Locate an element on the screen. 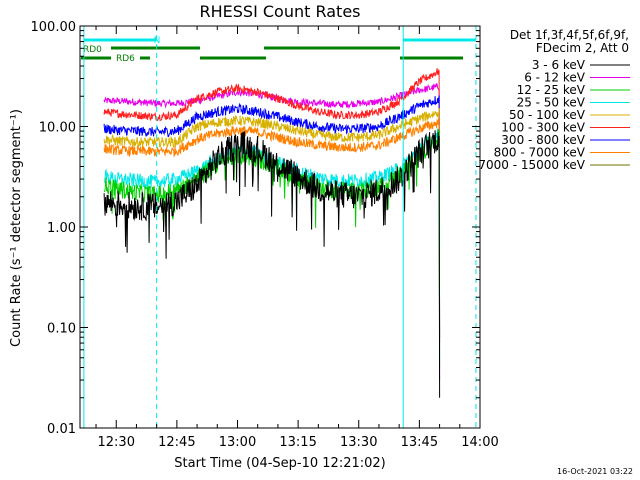 The height and width of the screenshot is (480, 640). legend-label: 25 - 50 keV is located at coordinates (551, 103).